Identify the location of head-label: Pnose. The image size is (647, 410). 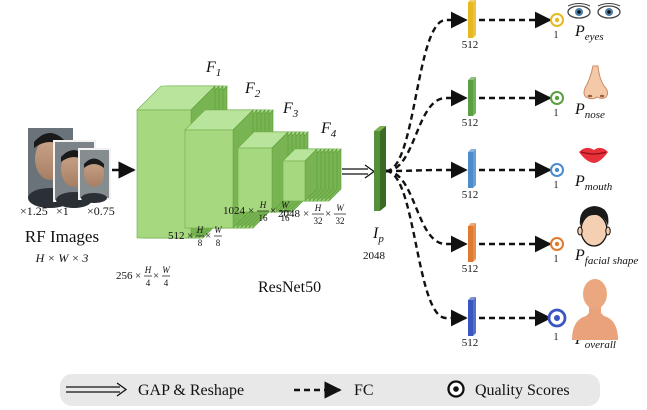
(589, 111).